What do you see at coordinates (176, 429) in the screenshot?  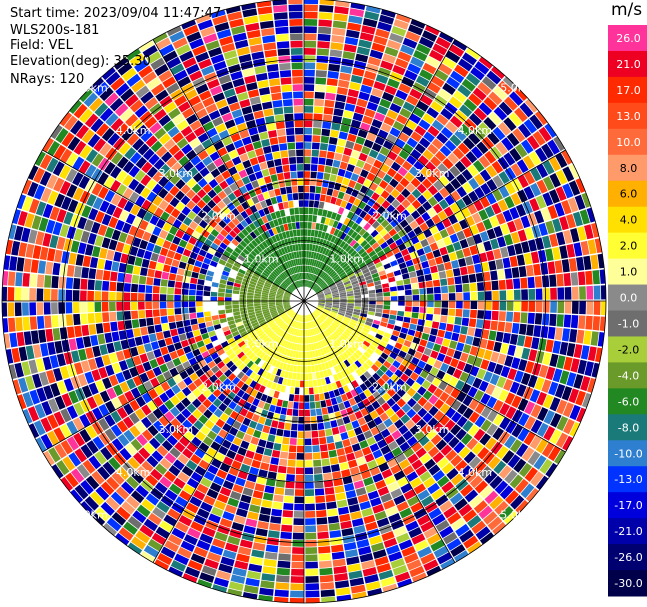 I see `range-ring-label: 3.0km` at bounding box center [176, 429].